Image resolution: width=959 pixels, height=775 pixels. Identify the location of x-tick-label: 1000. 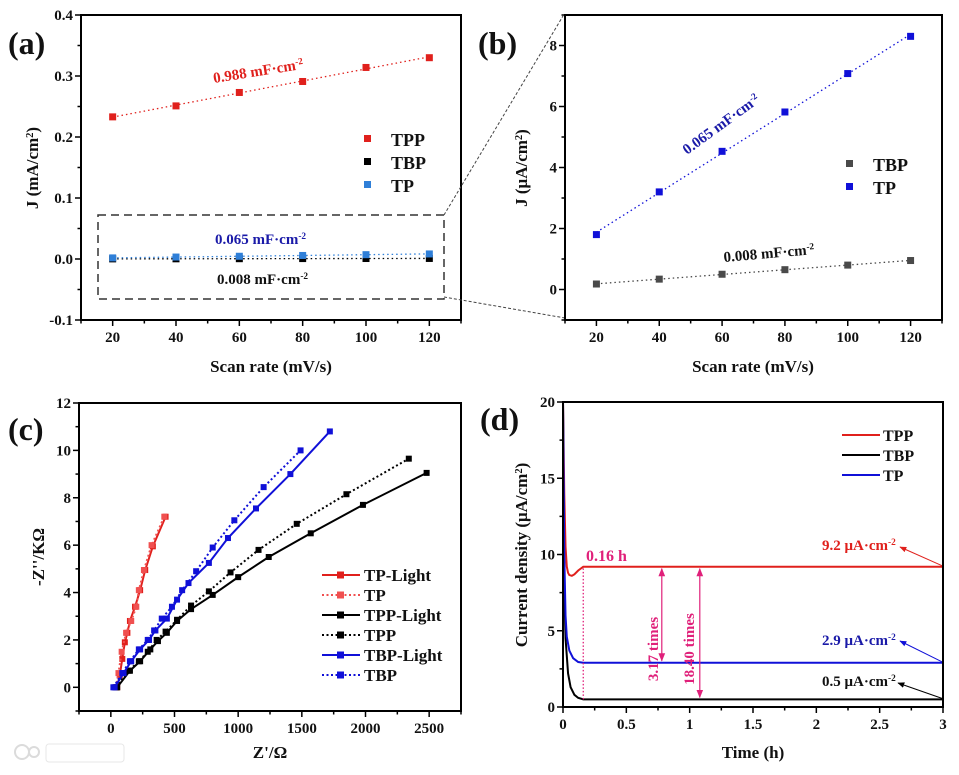
(238, 729).